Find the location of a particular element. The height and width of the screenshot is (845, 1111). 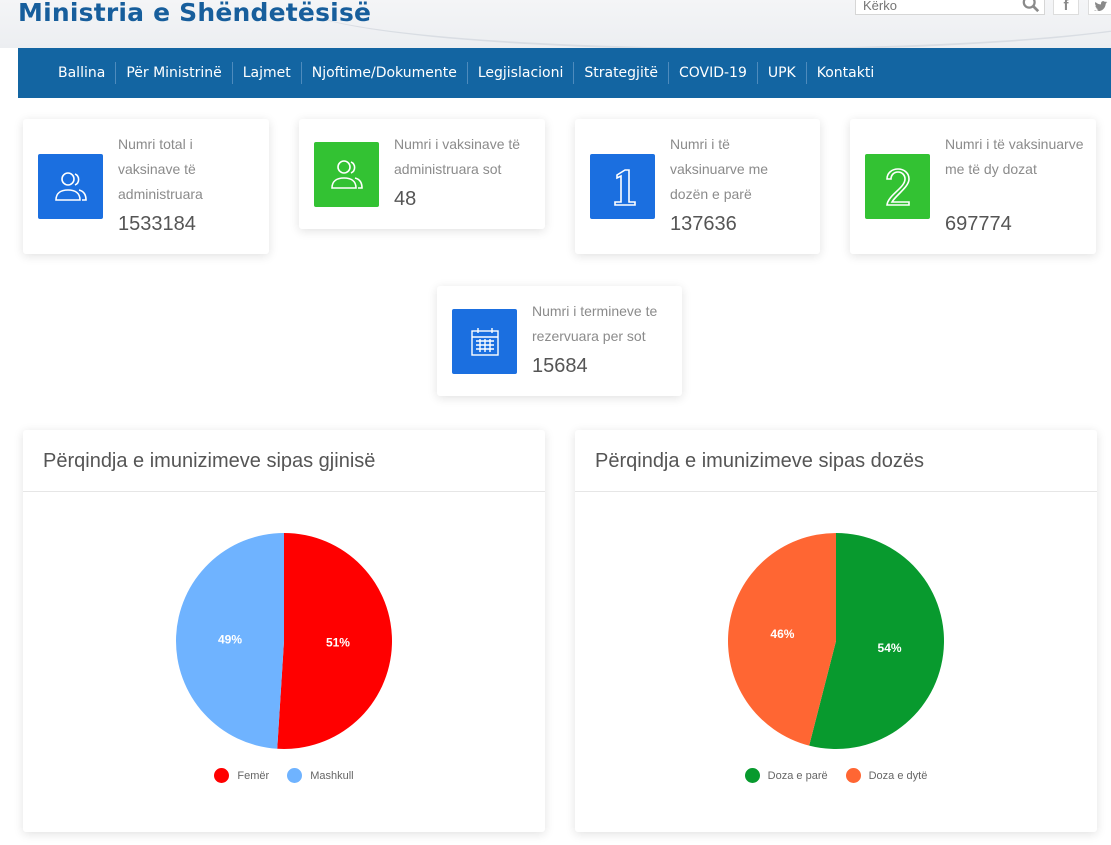

nav-item-per-ministrine: Për Ministrinë is located at coordinates (173, 73).